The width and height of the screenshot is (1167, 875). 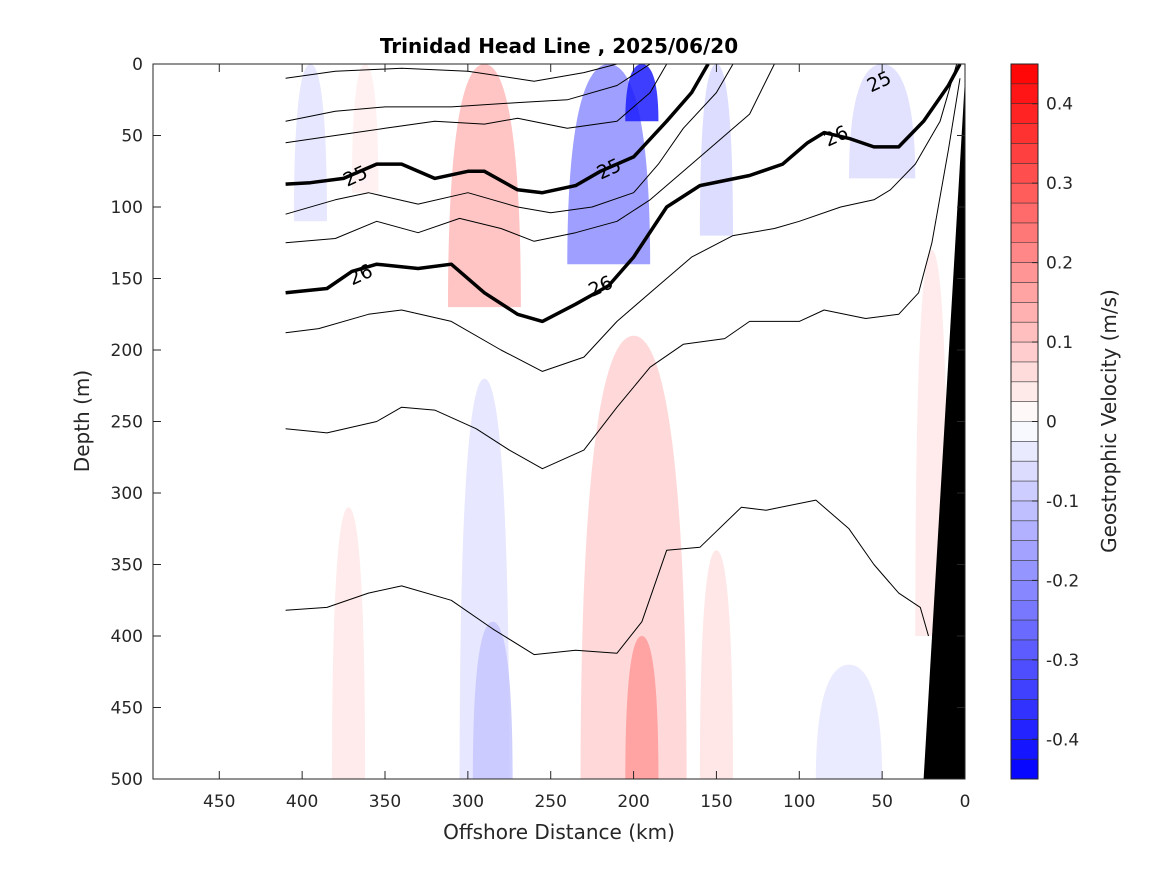 I want to click on x-tick-label: 0, so click(x=965, y=802).